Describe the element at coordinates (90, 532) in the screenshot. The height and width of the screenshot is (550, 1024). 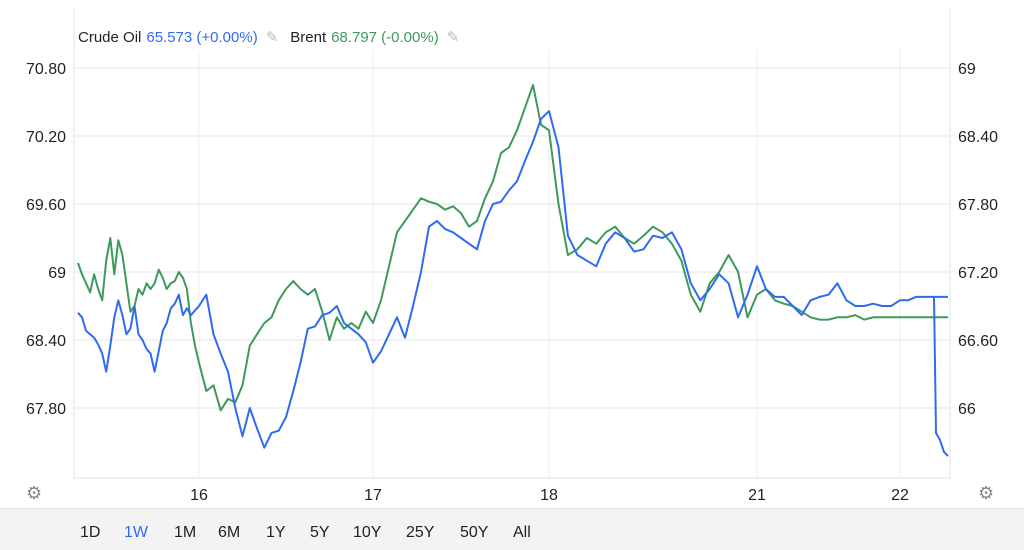
I see `range-button: 1D` at that location.